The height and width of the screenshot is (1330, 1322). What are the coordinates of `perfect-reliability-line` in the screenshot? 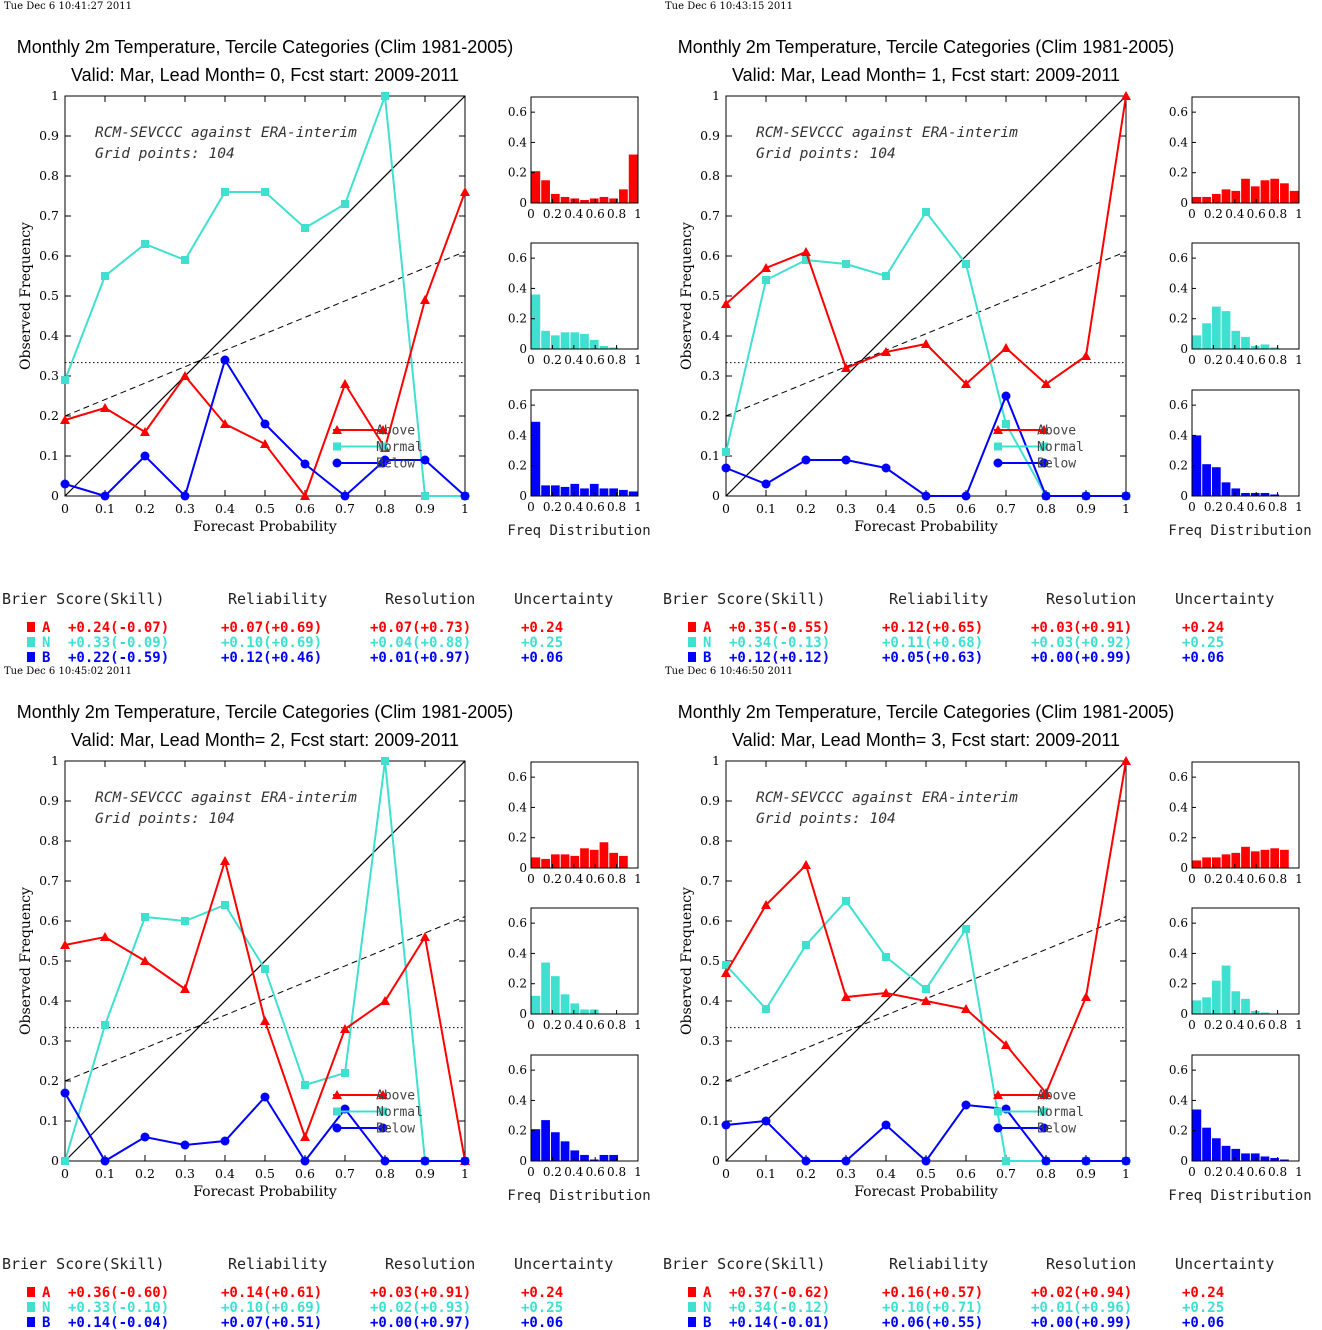 It's located at (265, 296).